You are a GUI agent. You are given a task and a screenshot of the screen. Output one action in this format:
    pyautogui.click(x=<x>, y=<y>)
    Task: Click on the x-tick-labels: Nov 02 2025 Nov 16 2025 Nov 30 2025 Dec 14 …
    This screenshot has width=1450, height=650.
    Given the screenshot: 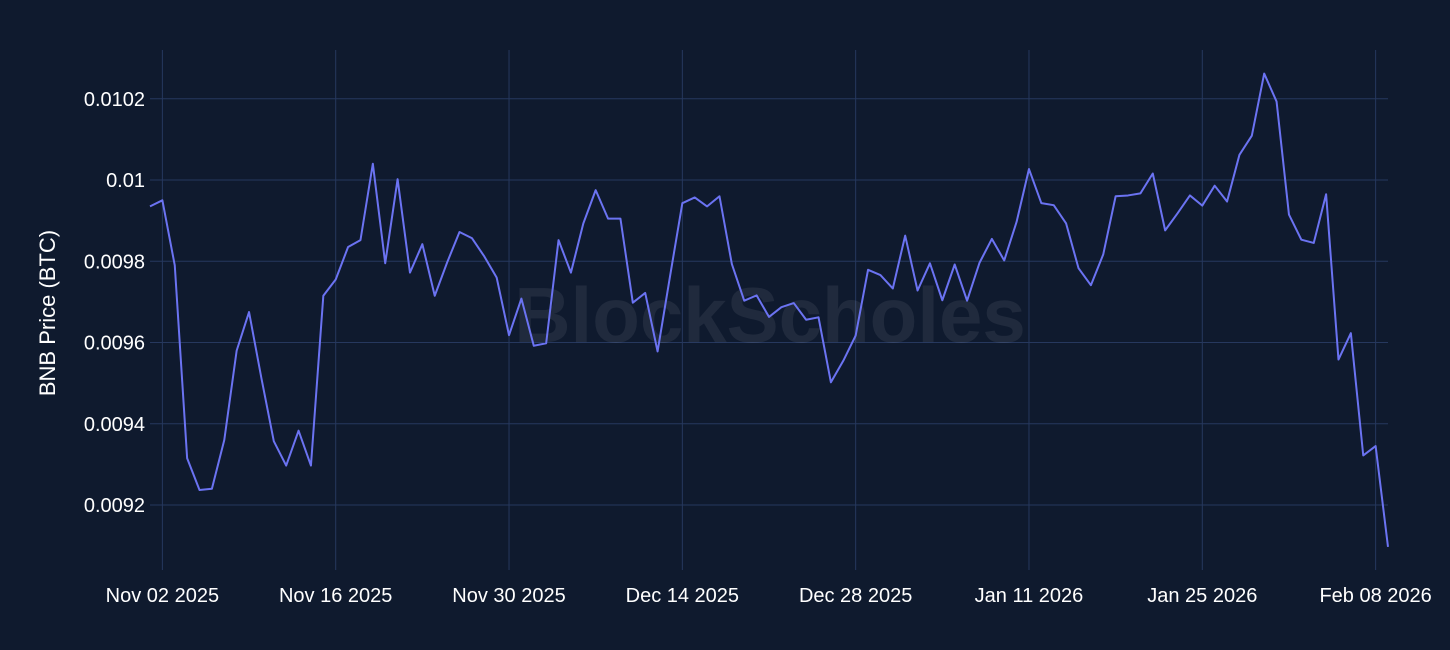 What is the action you would take?
    pyautogui.click(x=769, y=596)
    